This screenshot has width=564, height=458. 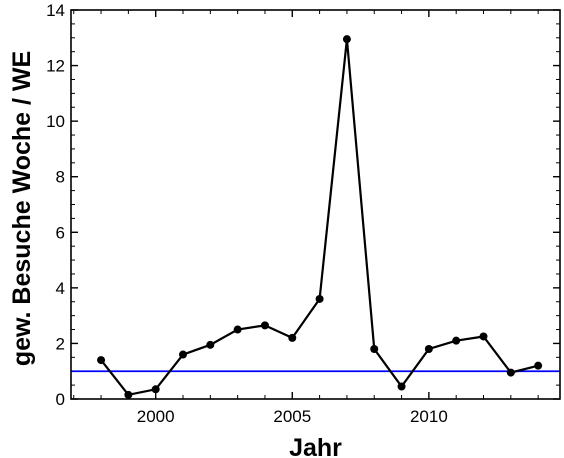 What do you see at coordinates (156, 416) in the screenshot?
I see `x-tick-label: 2000` at bounding box center [156, 416].